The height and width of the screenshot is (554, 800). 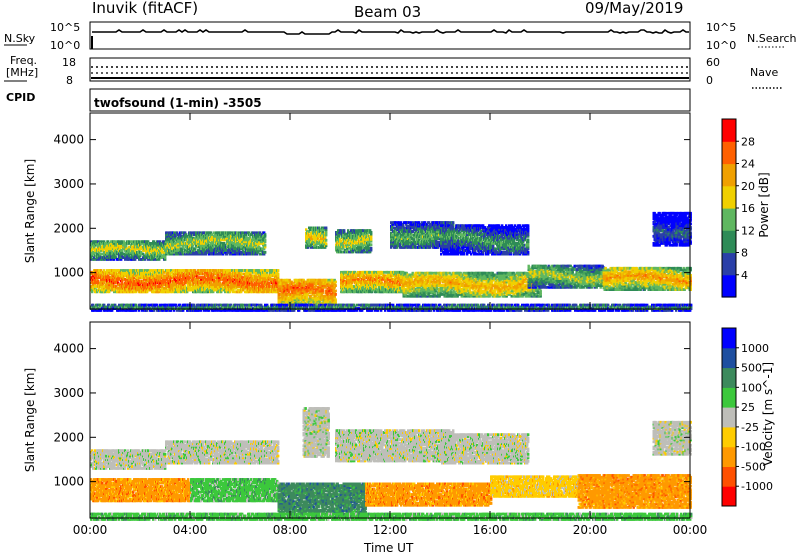 I want to click on power-band, so click(x=316, y=237).